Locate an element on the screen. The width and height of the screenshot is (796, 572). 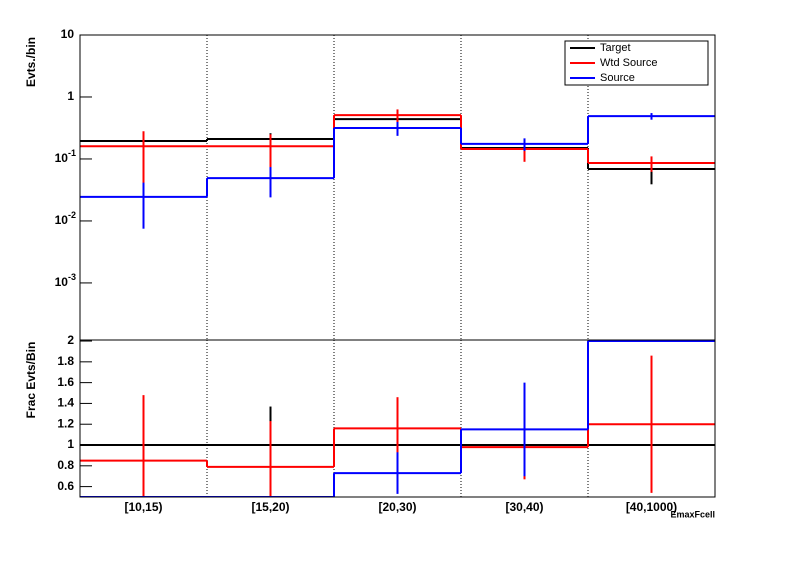
y-axis-label: Frac Evts/Bin is located at coordinates (31, 380).